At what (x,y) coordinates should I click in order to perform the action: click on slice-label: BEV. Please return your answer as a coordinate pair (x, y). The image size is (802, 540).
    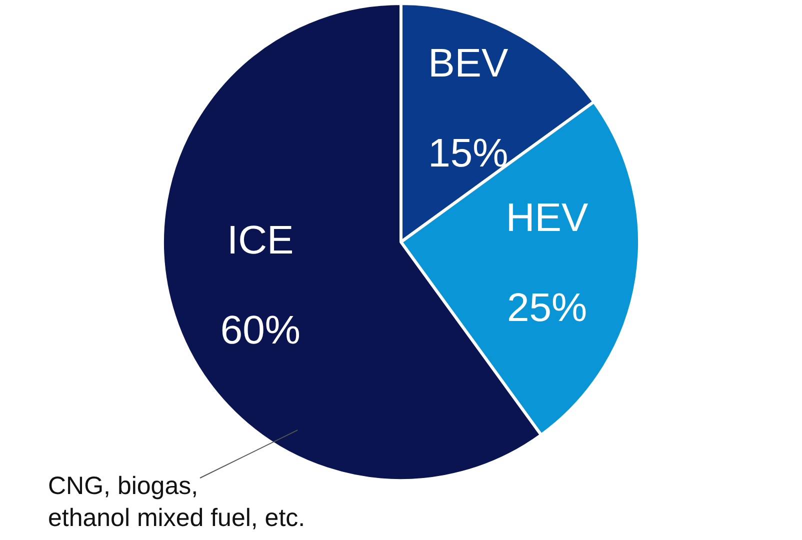
    Looking at the image, I should click on (468, 63).